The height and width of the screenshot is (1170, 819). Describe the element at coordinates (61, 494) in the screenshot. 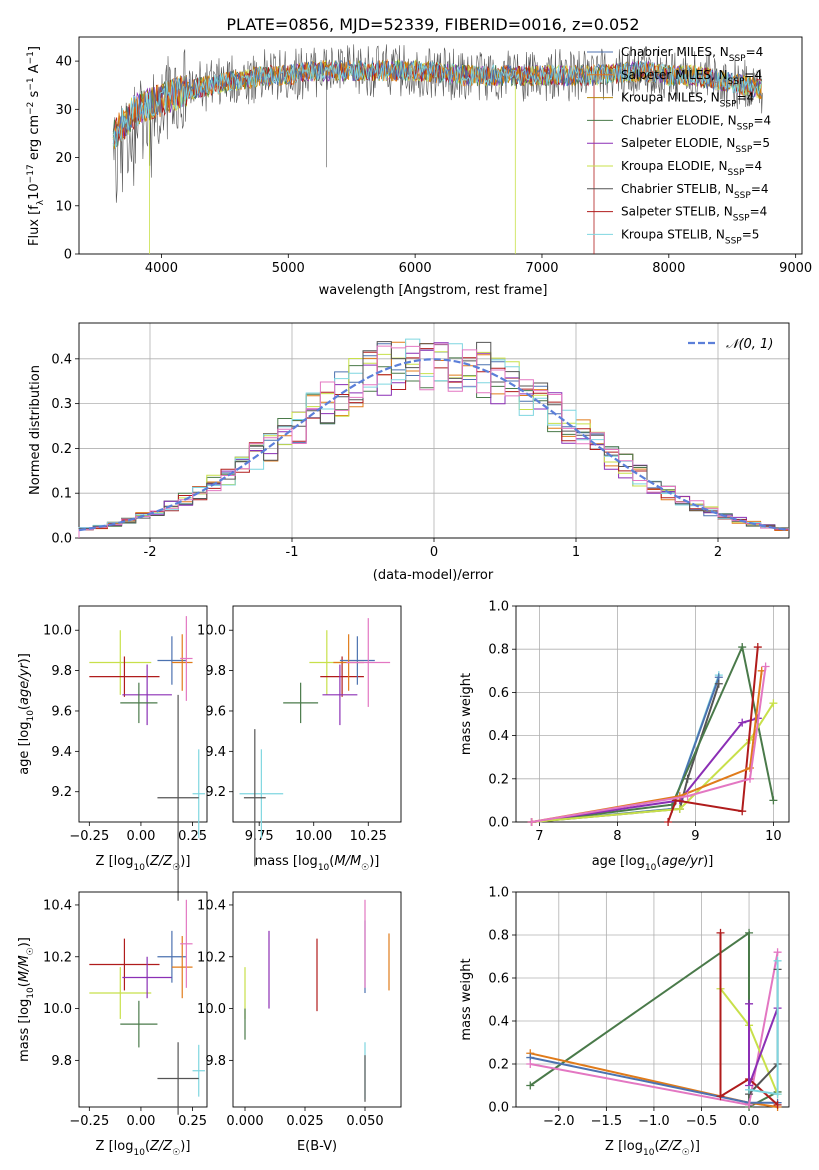

I see `y-tick-label: 0.1` at that location.